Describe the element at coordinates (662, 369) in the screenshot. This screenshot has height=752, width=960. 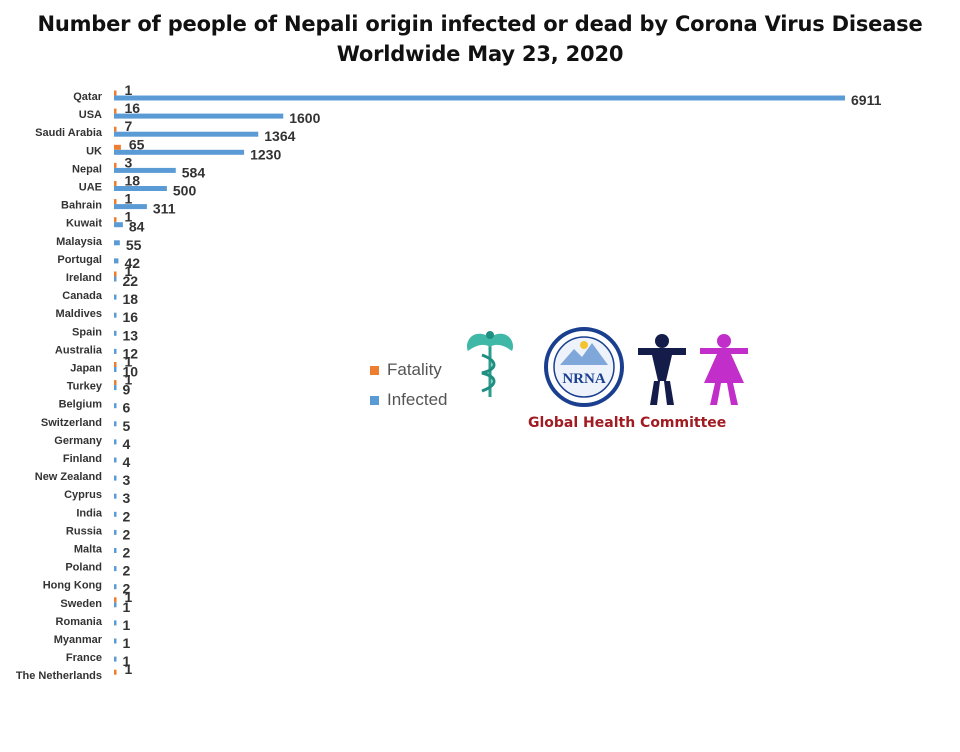
I see `male-figure-icon` at that location.